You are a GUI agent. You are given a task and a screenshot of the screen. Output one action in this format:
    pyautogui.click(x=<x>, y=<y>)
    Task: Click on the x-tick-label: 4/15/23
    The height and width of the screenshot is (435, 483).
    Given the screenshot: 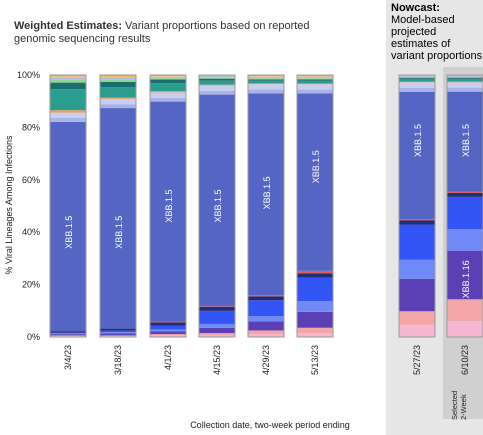 What is the action you would take?
    pyautogui.click(x=217, y=360)
    